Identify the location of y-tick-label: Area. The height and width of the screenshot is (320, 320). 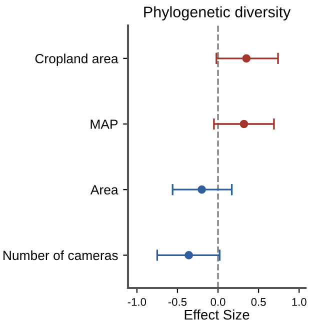
(104, 190).